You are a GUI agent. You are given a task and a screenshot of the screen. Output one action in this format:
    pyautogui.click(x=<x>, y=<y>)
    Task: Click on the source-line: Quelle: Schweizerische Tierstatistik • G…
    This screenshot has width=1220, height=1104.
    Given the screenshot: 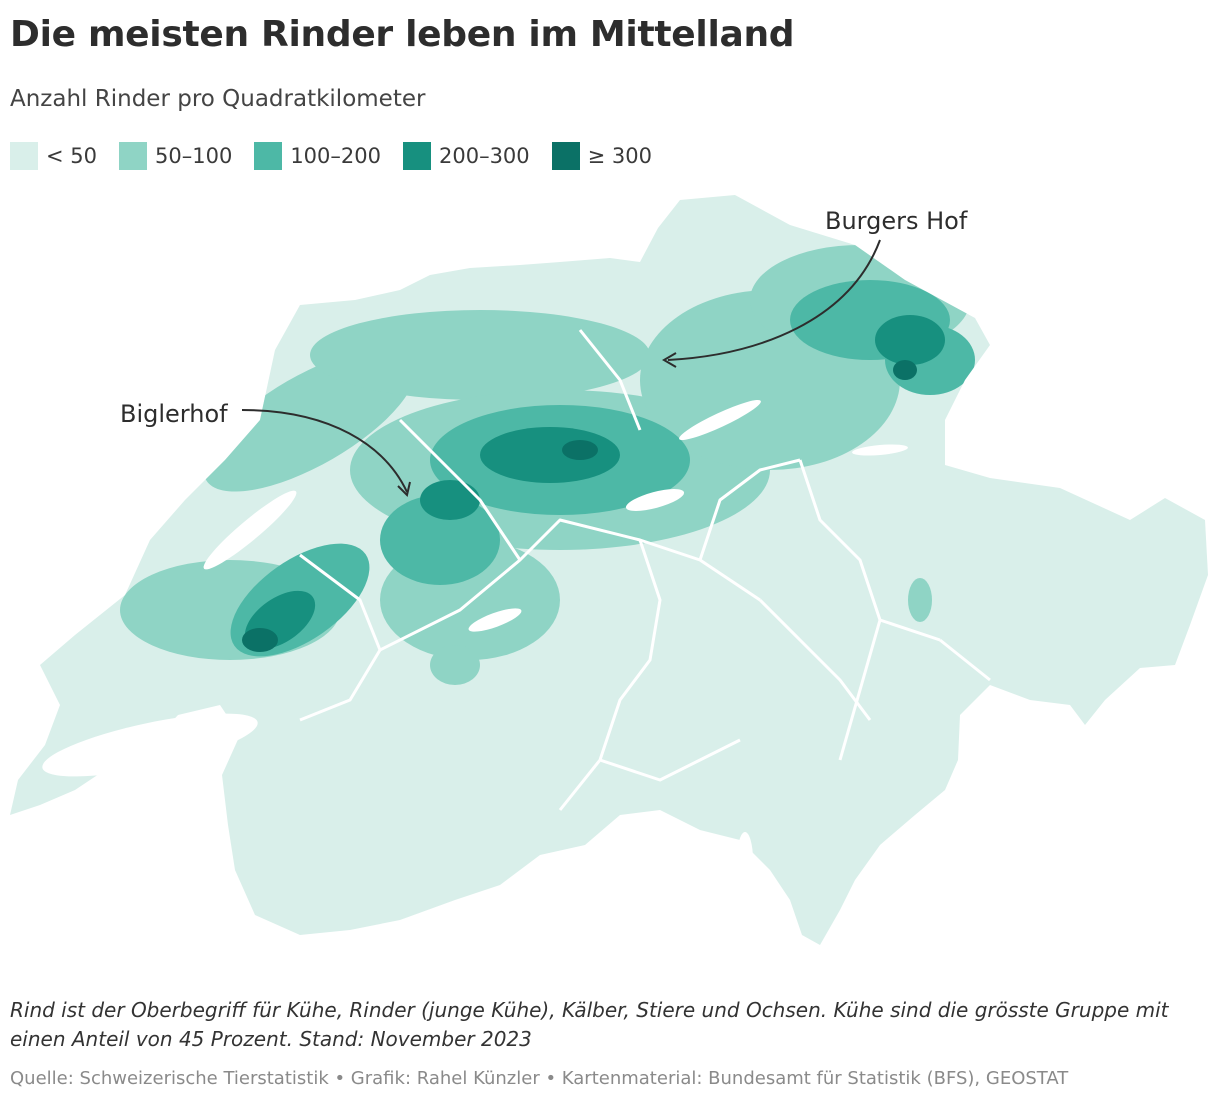 What is the action you would take?
    pyautogui.click(x=539, y=1078)
    